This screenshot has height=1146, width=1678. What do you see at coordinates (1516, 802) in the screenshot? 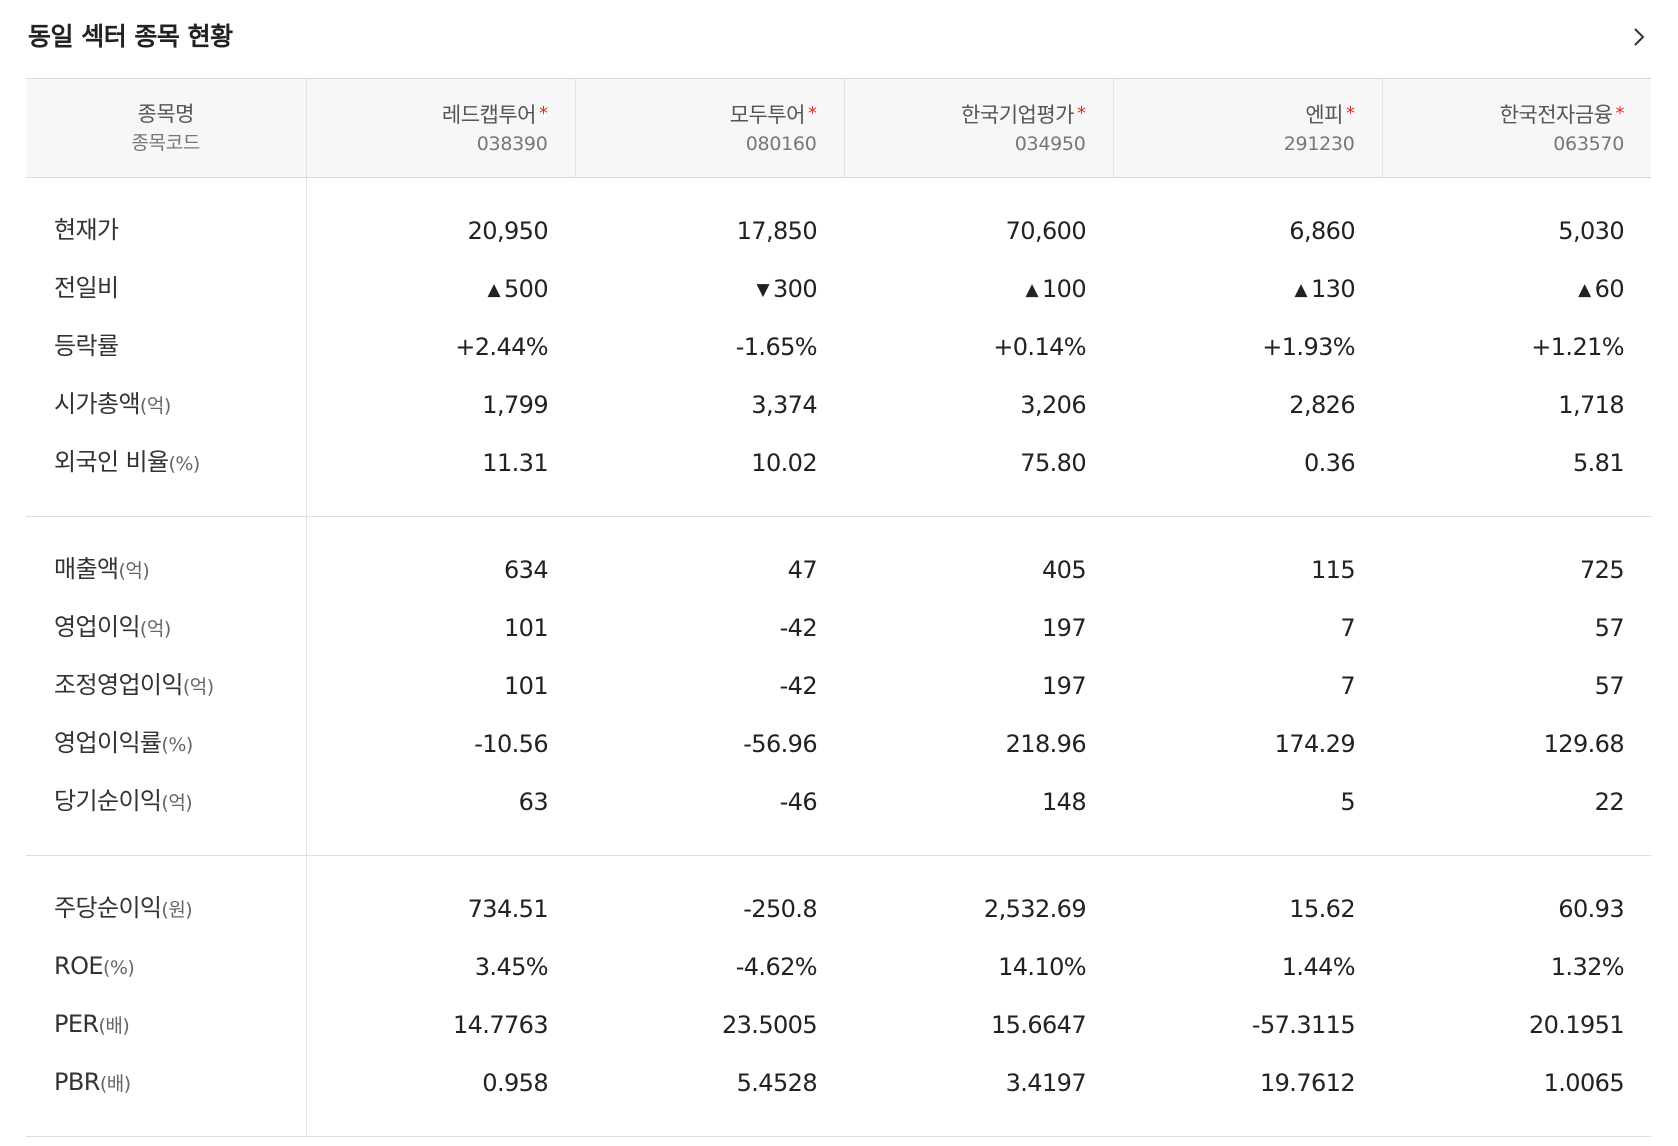
I see `value-cell: 22` at bounding box center [1516, 802].